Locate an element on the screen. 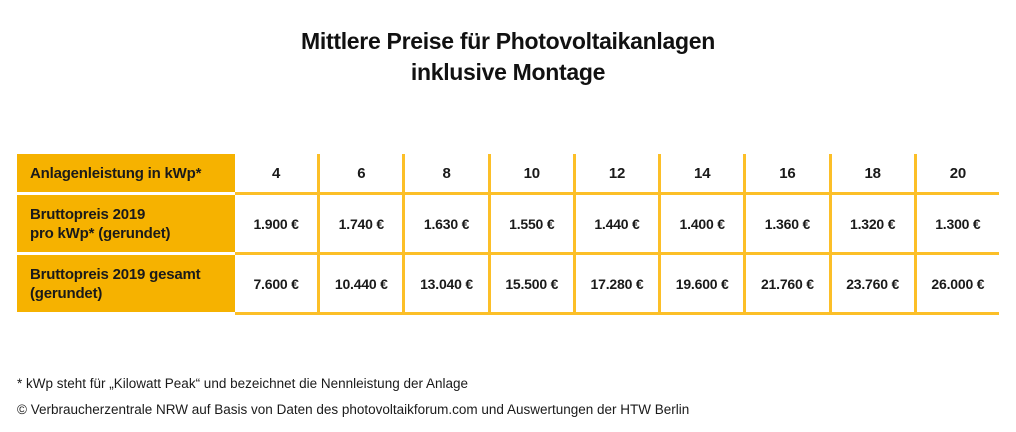 The image size is (1016, 432). price-per-kwp-cell: 1.550 € is located at coordinates (531, 223).